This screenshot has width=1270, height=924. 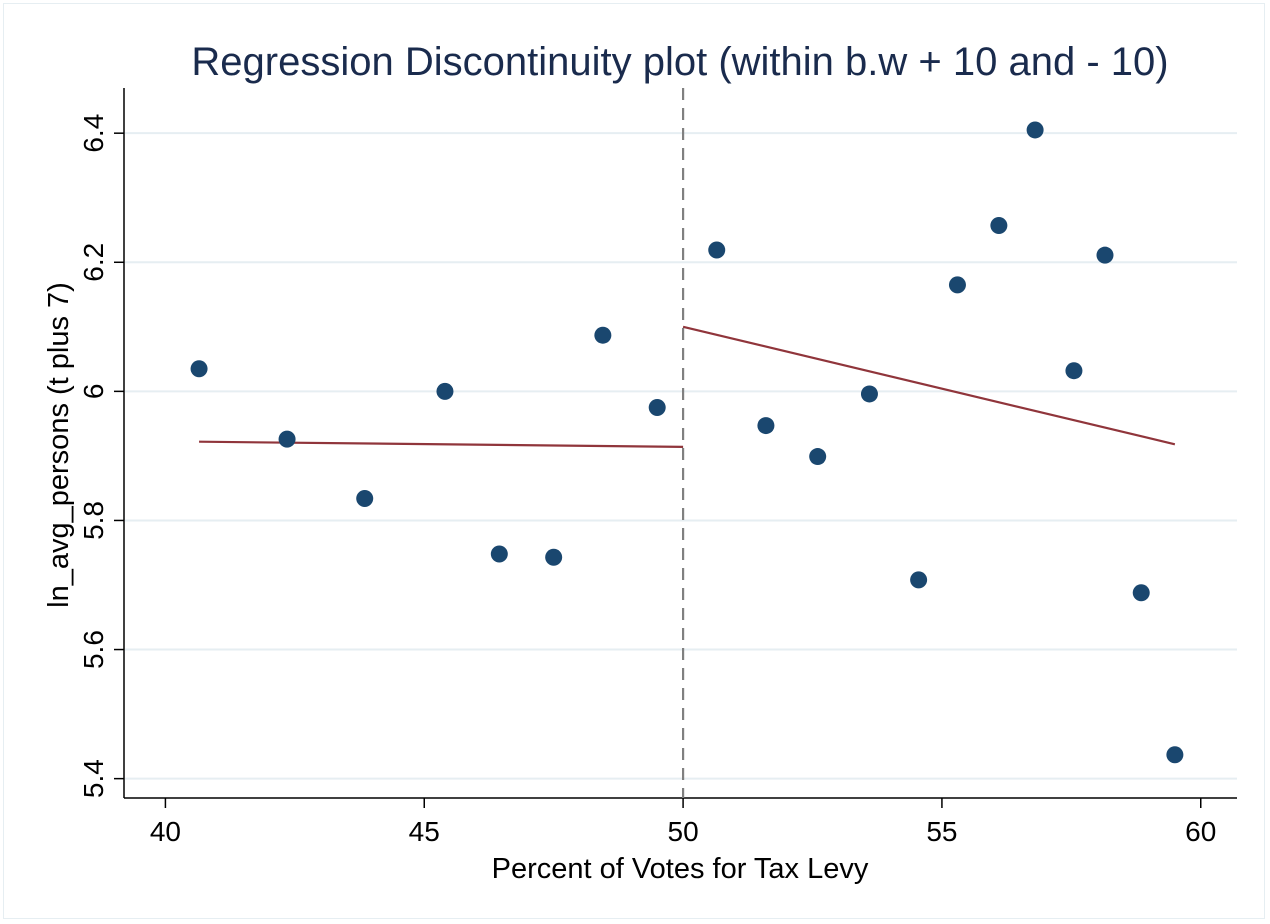 I want to click on x-tick-label-4: 60, so click(x=1200, y=831).